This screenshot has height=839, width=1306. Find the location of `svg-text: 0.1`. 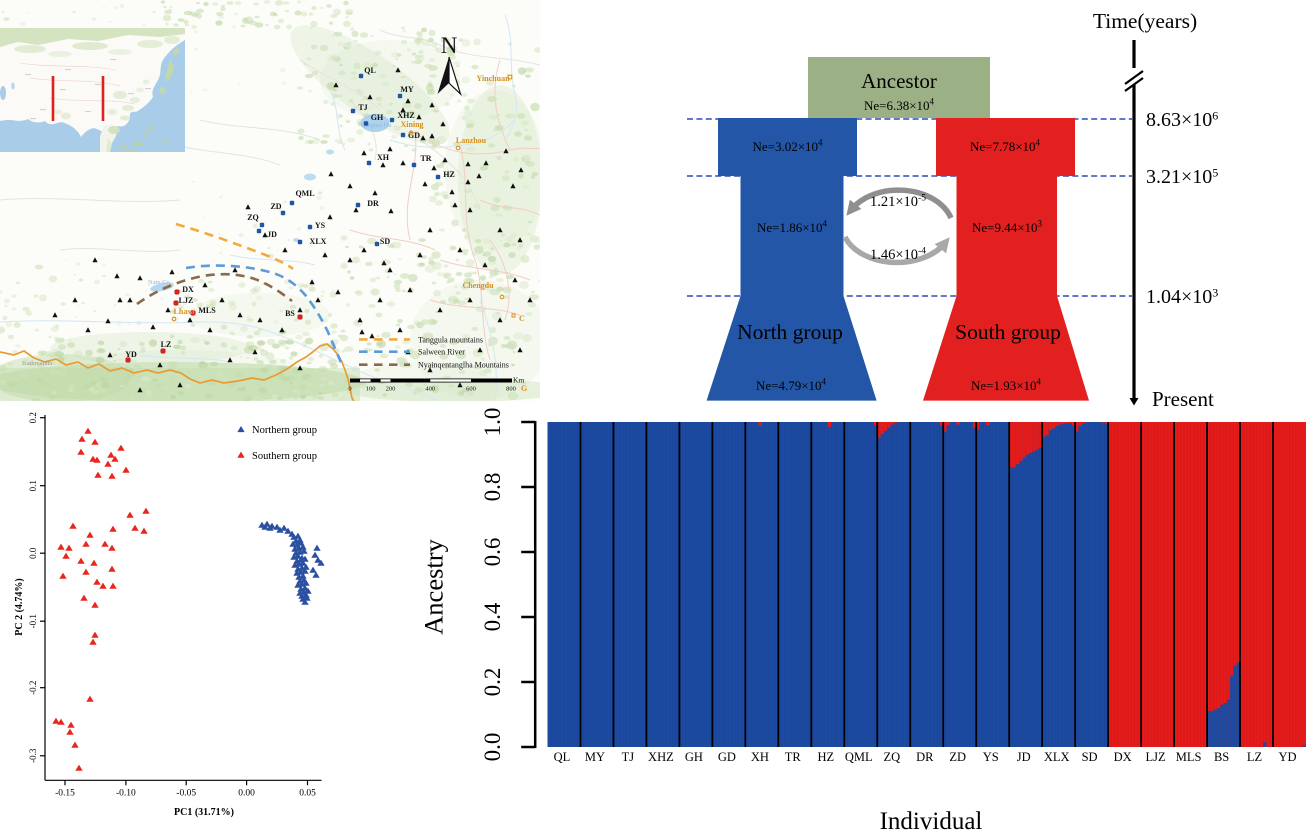

svg-text: 0.1 is located at coordinates (33, 485).